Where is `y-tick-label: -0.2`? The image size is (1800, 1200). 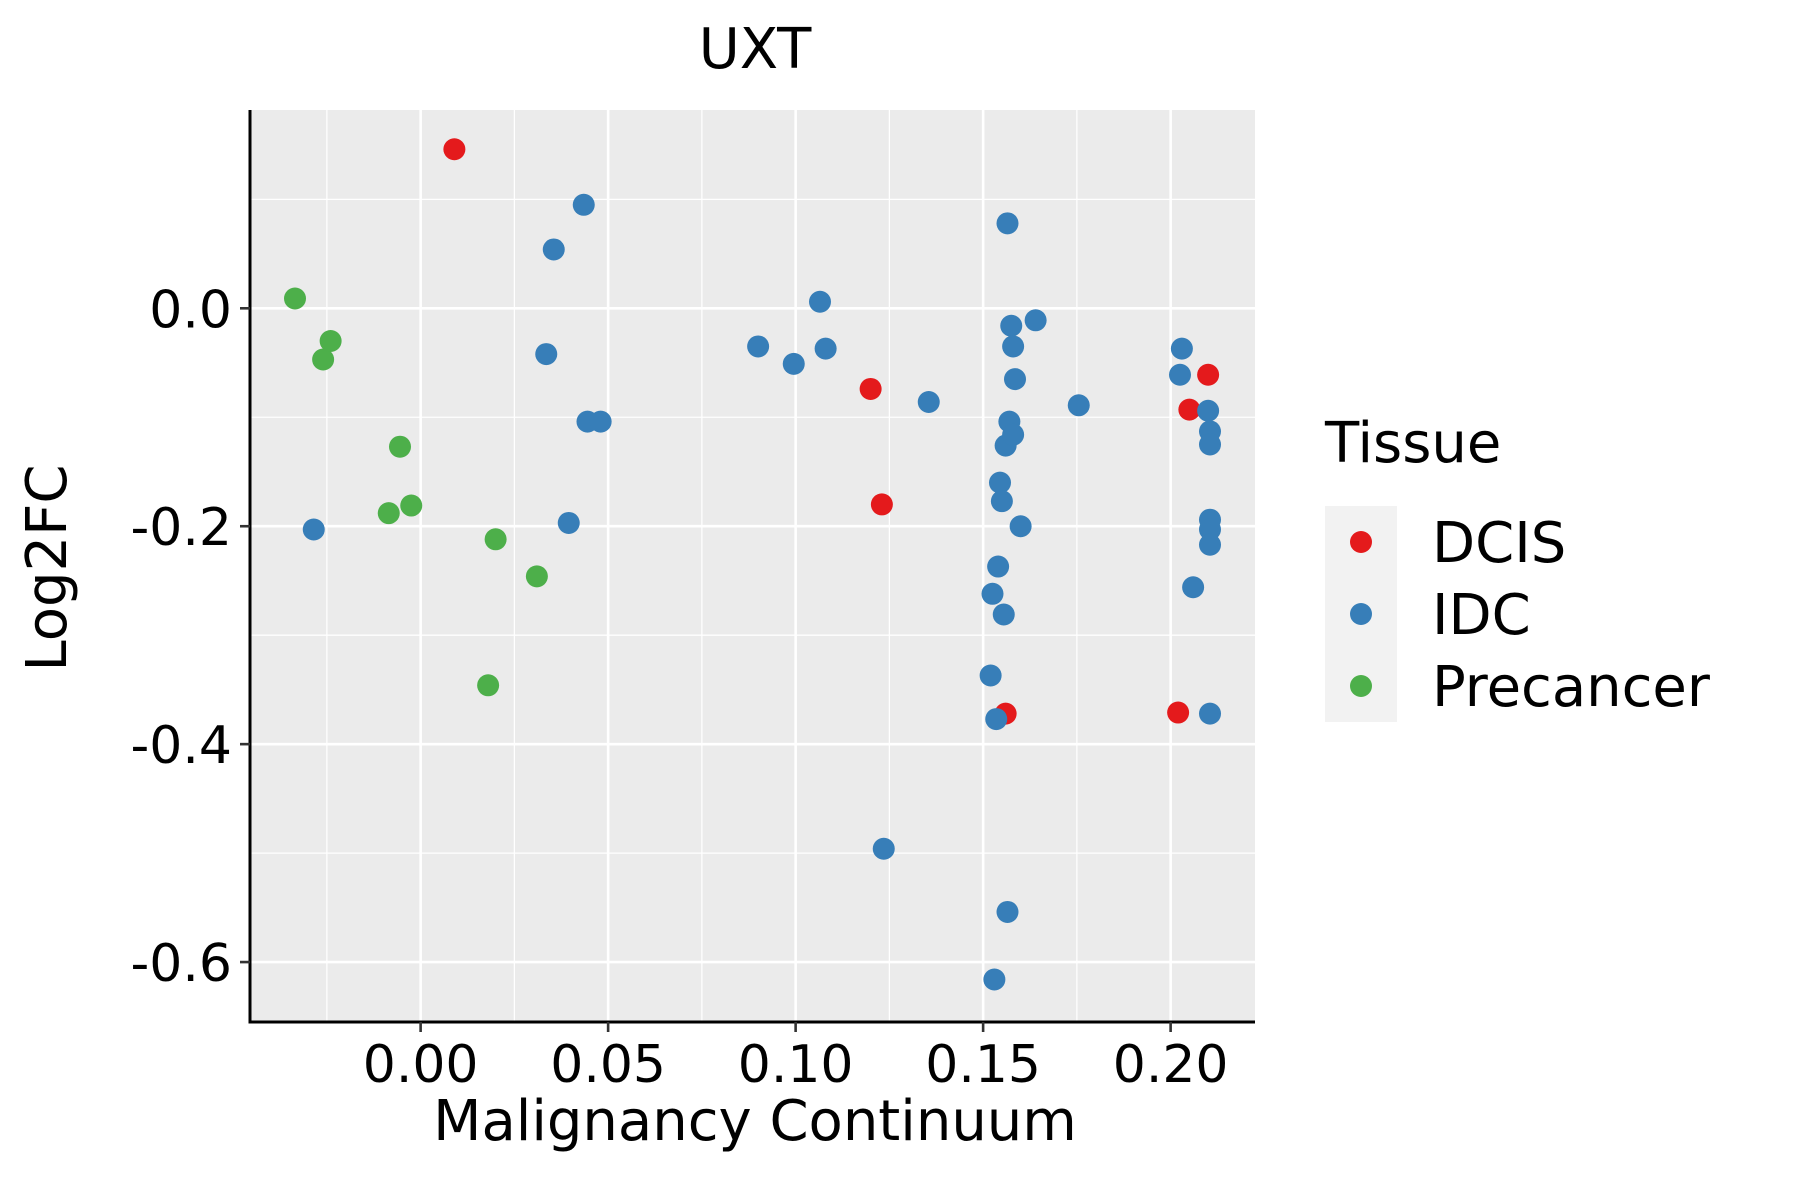
y-tick-label: -0.2 is located at coordinates (181, 528).